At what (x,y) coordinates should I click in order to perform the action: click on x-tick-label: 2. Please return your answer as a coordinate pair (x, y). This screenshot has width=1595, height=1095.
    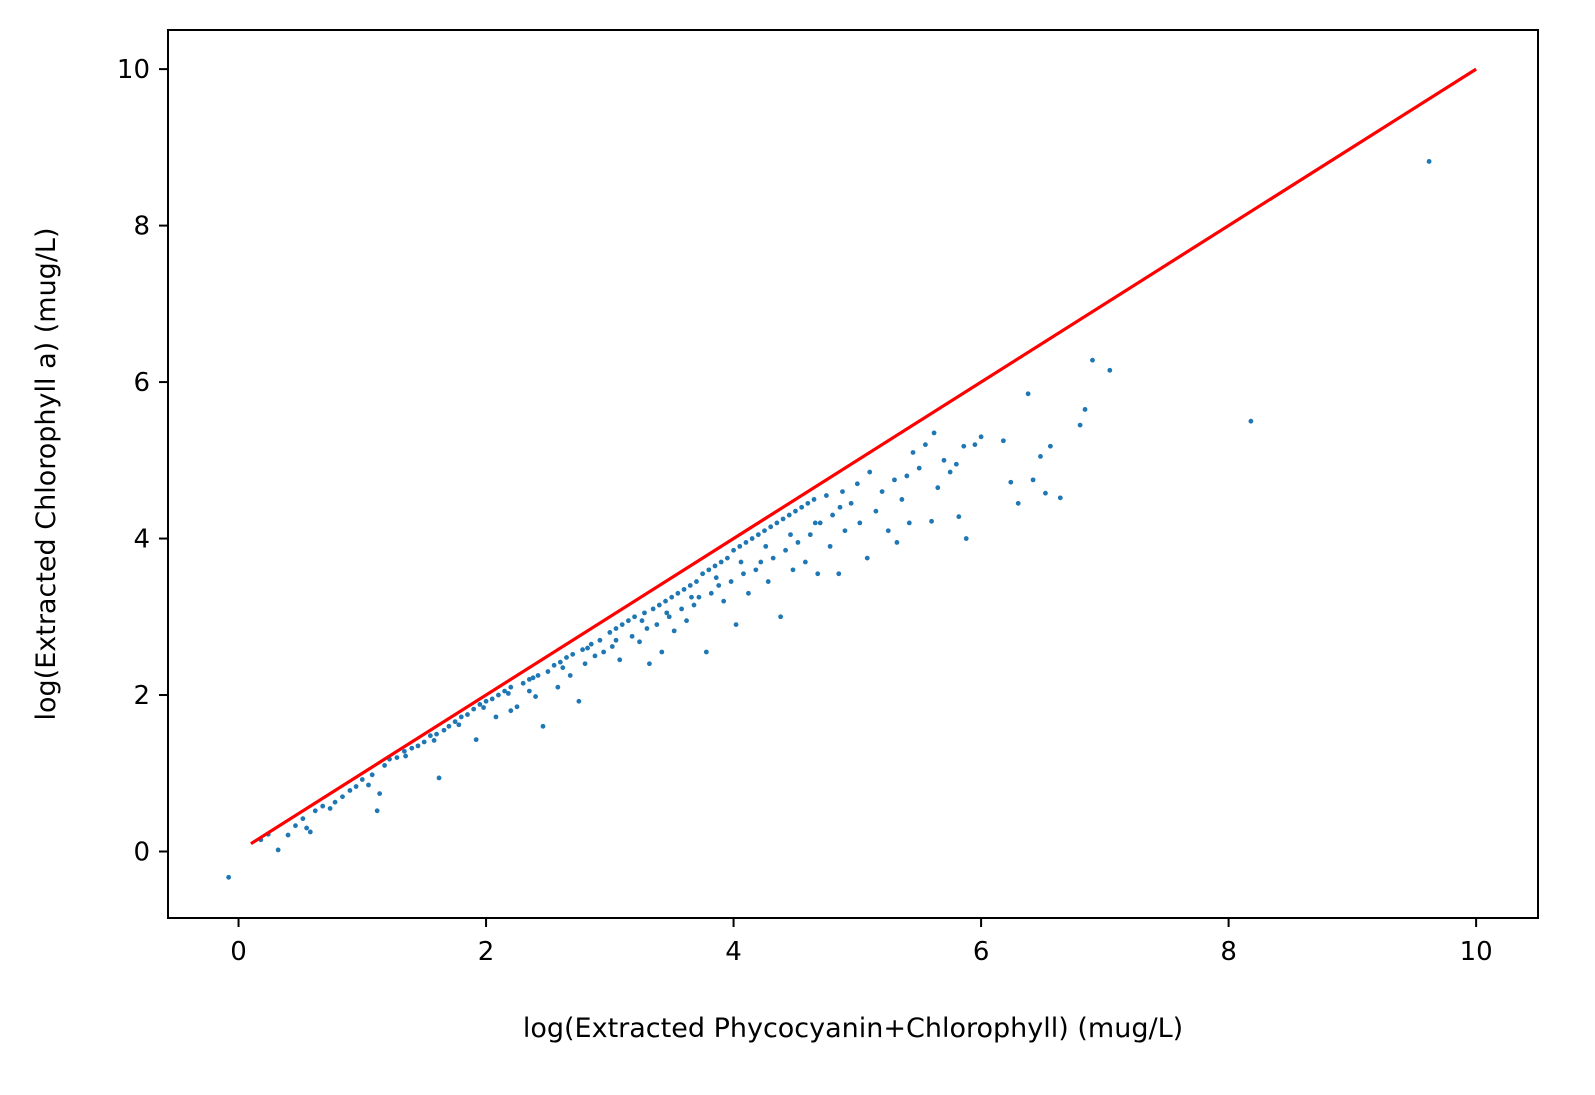
    Looking at the image, I should click on (486, 952).